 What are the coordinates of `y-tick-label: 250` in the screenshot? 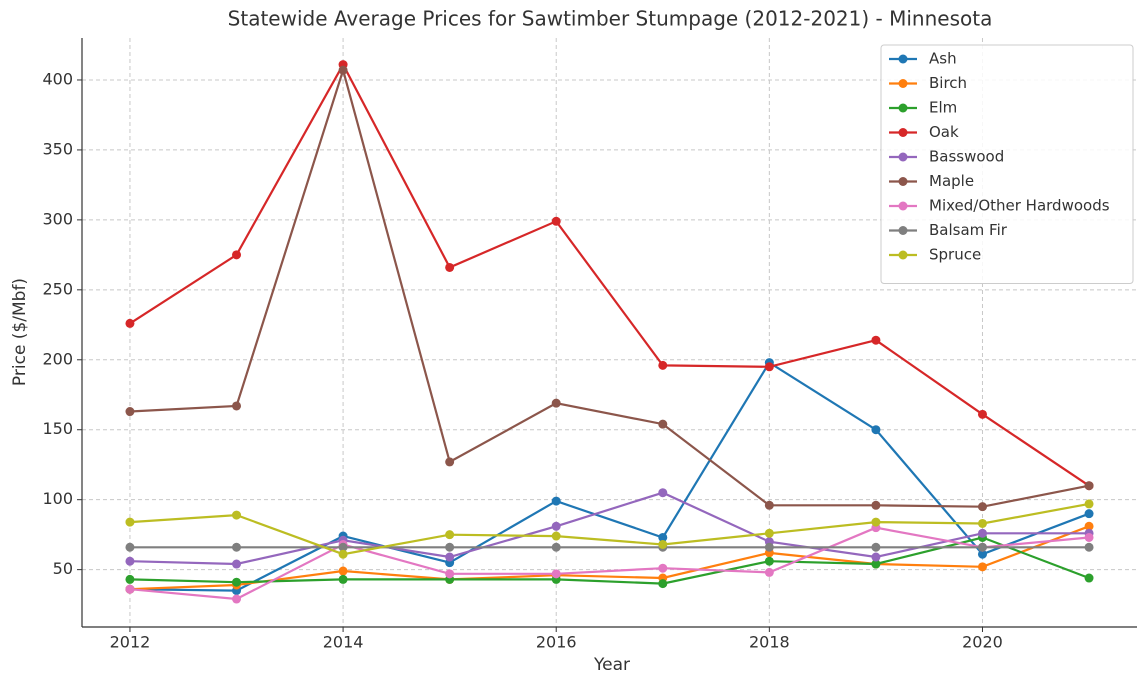 It's located at (57, 288).